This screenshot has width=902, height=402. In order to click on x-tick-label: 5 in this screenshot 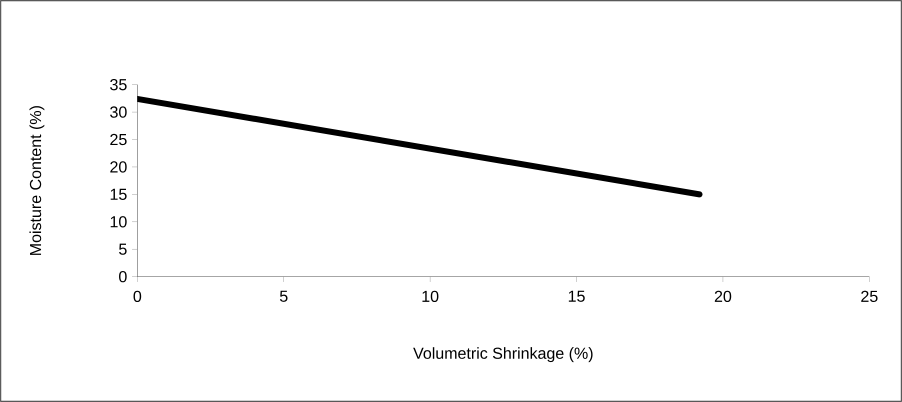, I will do `click(284, 296)`.